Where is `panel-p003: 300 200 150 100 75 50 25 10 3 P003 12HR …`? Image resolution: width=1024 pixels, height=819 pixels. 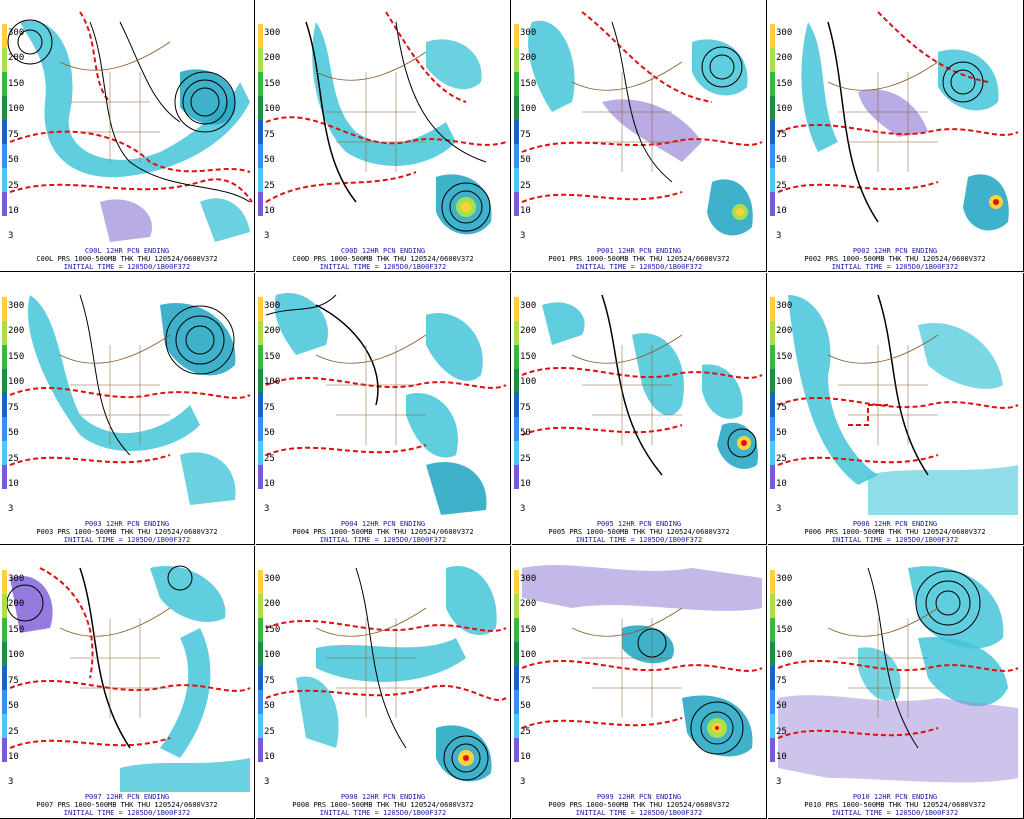 panel-p003: 300 200 150 100 75 50 25 10 3 P003 12HR … is located at coordinates (127, 409).